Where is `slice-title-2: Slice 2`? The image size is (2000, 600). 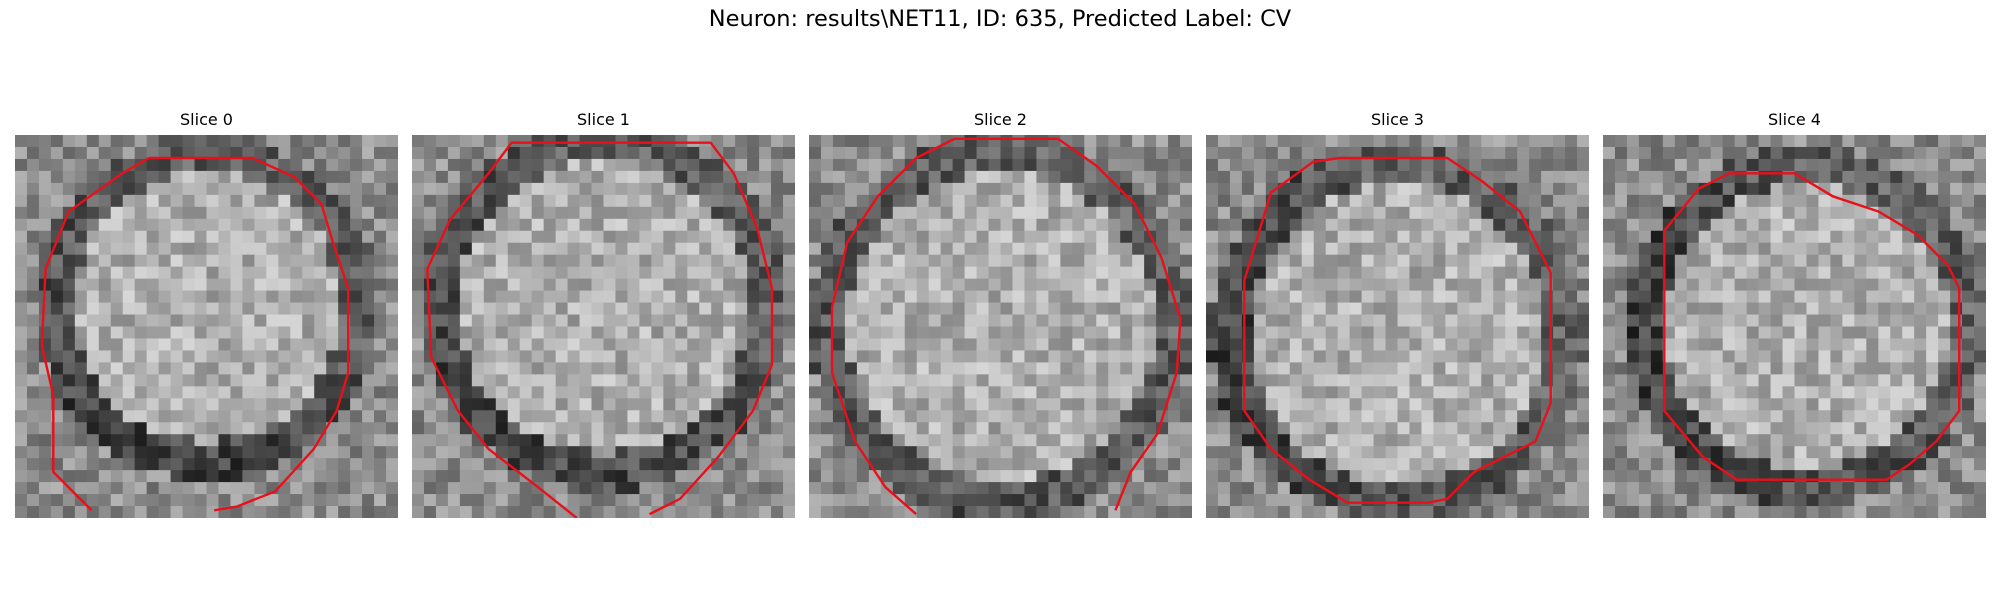 slice-title-2: Slice 2 is located at coordinates (1000, 119).